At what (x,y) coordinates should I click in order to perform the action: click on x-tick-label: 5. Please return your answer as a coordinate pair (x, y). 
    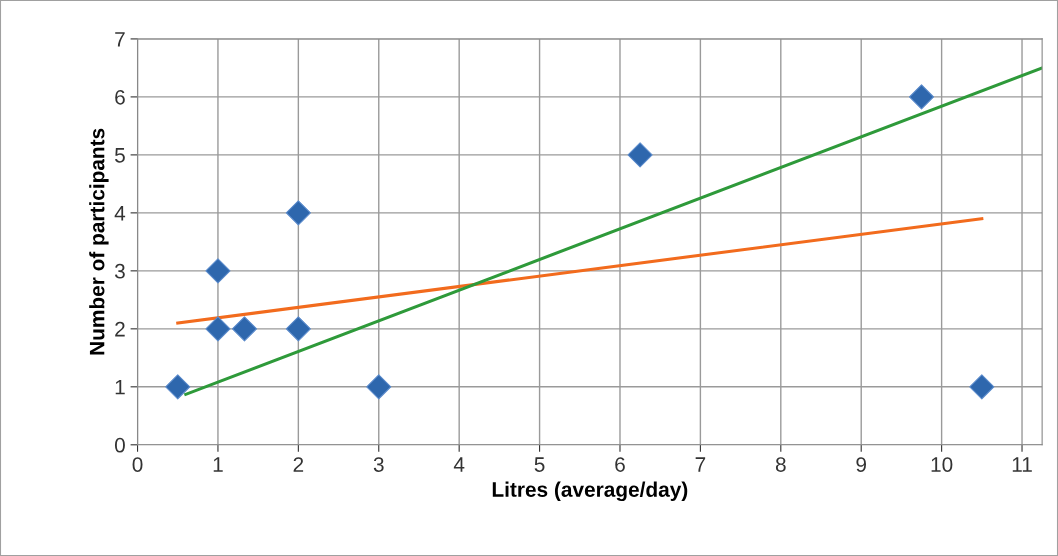
    Looking at the image, I should click on (539, 464).